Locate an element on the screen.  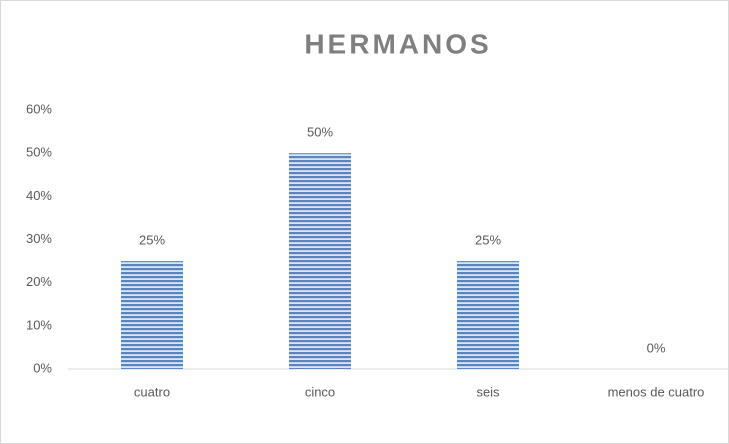
chart-title: HERMANOS is located at coordinates (397, 43).